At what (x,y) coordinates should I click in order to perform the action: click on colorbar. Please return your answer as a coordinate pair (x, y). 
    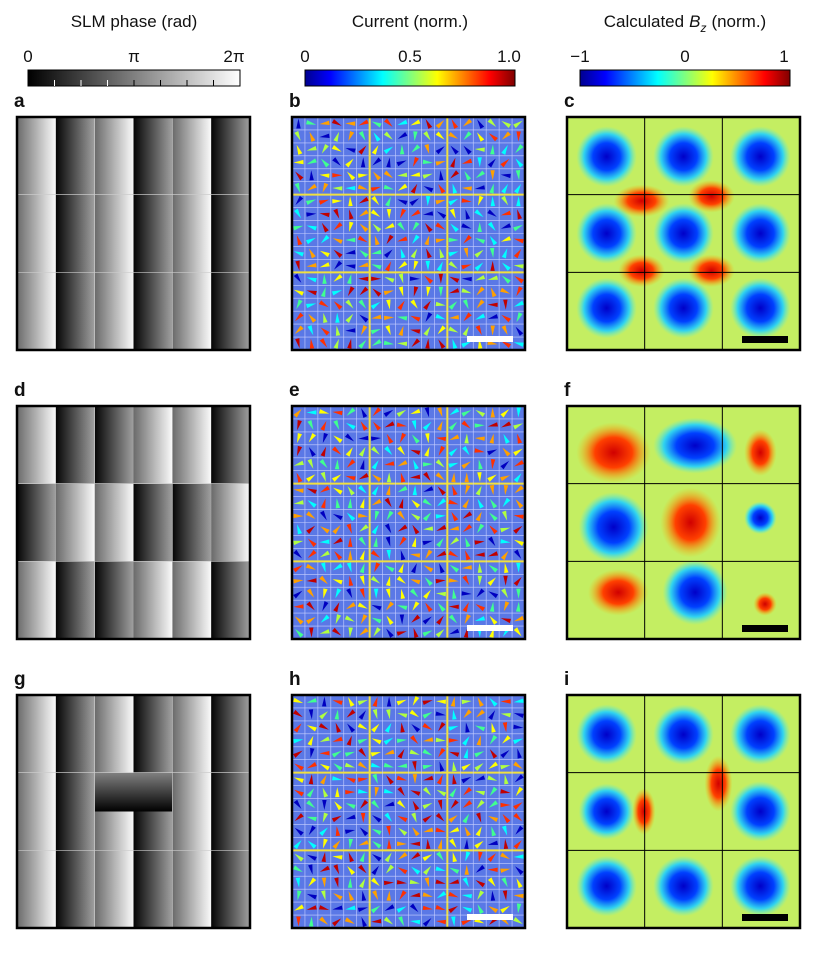
    Looking at the image, I should click on (410, 78).